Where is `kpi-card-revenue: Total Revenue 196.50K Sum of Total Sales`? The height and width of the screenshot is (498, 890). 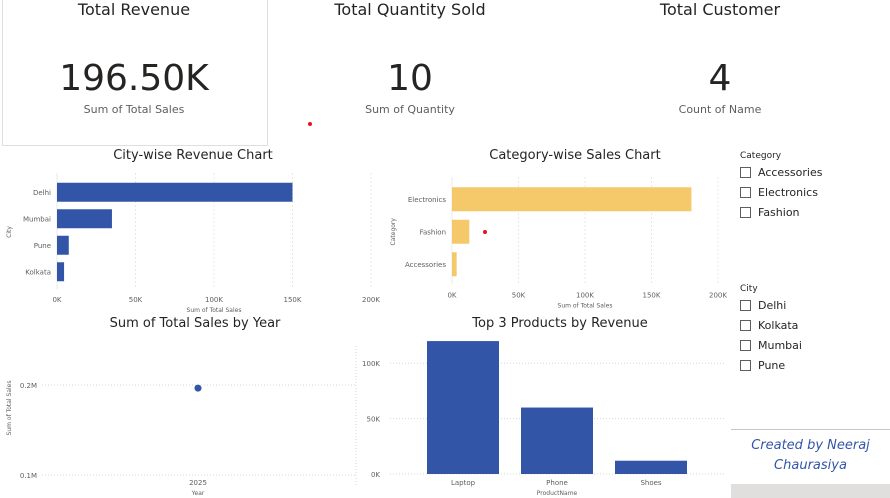 kpi-card-revenue: Total Revenue 196.50K Sum of Total Sales is located at coordinates (134, 73).